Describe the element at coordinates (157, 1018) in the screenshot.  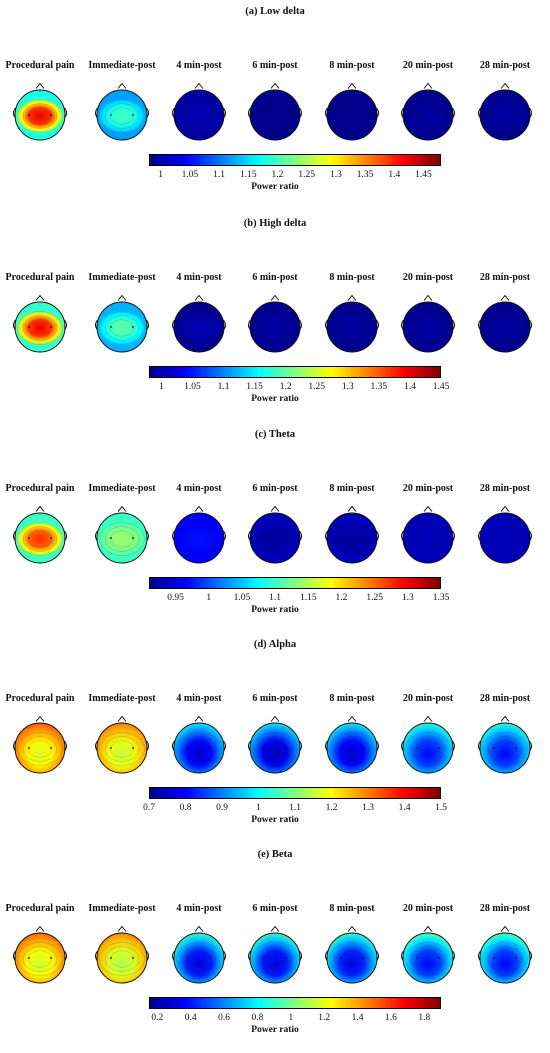
I see `colorbar-tick-label: 0.2` at that location.